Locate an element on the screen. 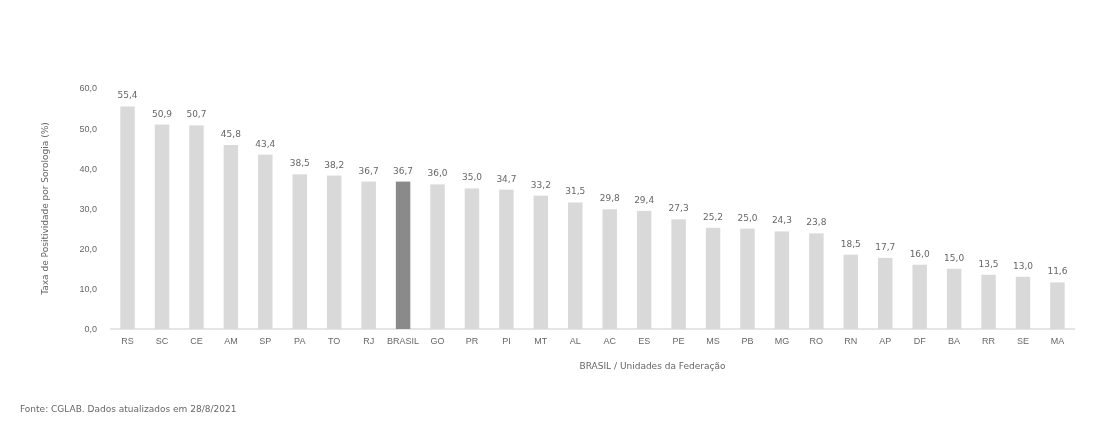 Image resolution: width=1096 pixels, height=426 pixels. data-label: 43,4 is located at coordinates (265, 143).